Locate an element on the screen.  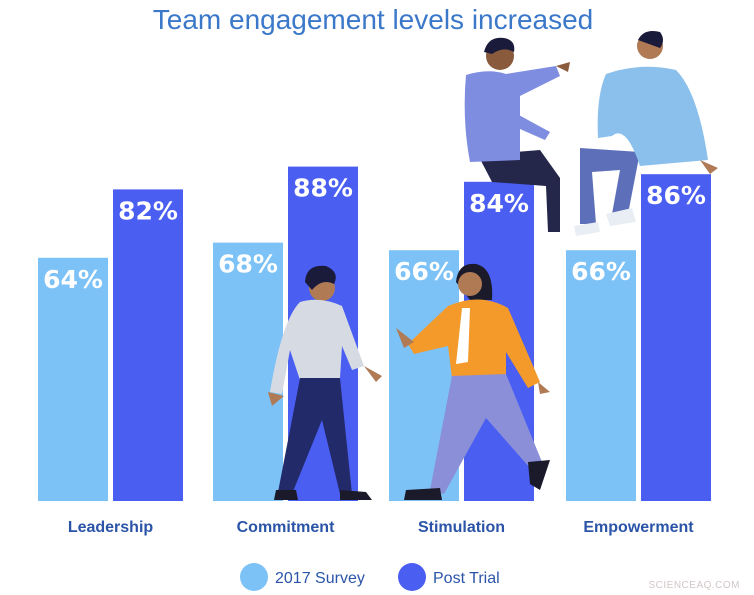
legend-label-post-trial: Post Trial is located at coordinates (466, 578).